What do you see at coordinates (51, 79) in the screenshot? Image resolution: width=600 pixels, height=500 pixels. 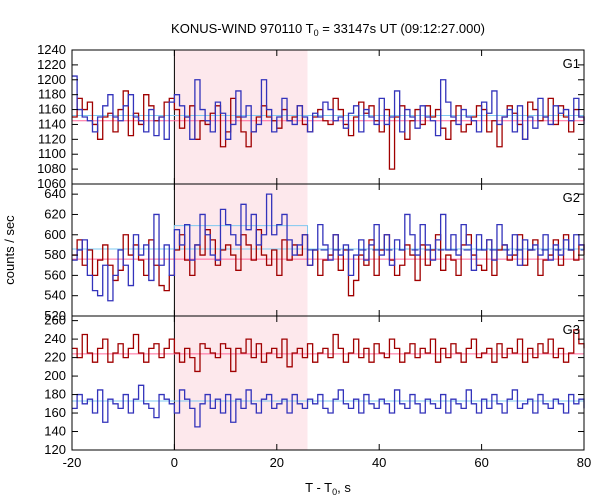 I see `y-tick-label: 1200` at bounding box center [51, 79].